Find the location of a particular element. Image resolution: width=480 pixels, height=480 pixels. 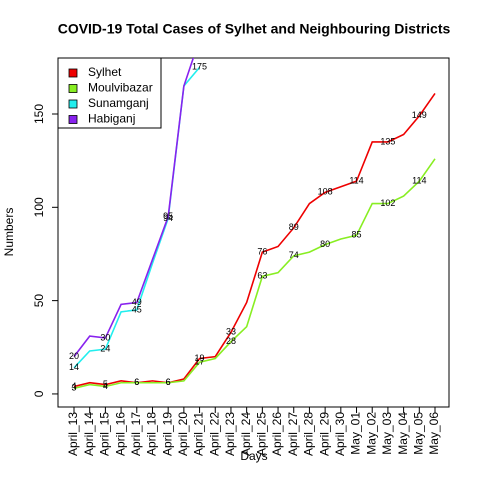

data-label: 108 is located at coordinates (325, 192).